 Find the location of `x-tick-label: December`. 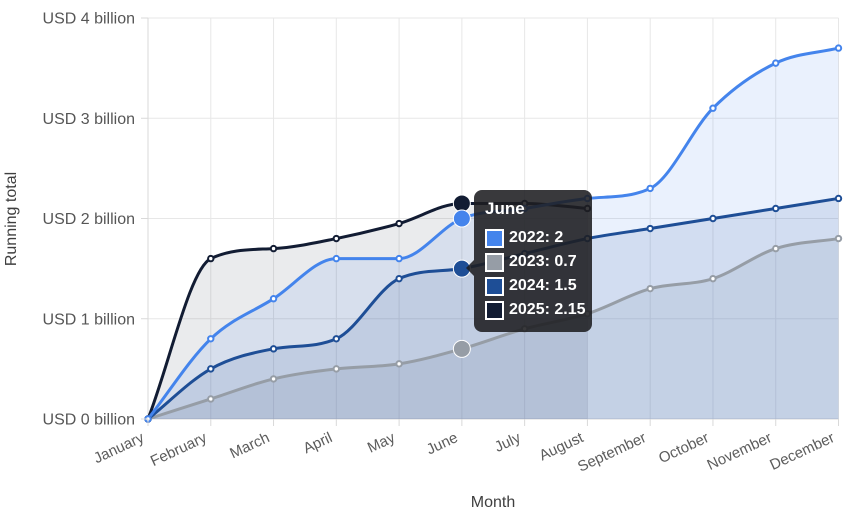

x-tick-label: December is located at coordinates (802, 451).